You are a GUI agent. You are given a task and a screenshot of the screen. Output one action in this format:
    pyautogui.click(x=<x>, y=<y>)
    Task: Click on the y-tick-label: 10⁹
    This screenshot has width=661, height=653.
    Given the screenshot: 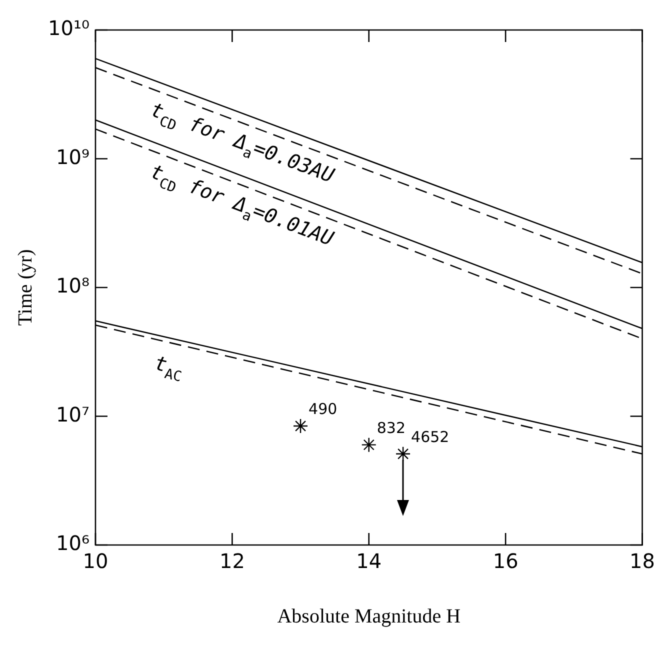 What is the action you would take?
    pyautogui.click(x=73, y=156)
    